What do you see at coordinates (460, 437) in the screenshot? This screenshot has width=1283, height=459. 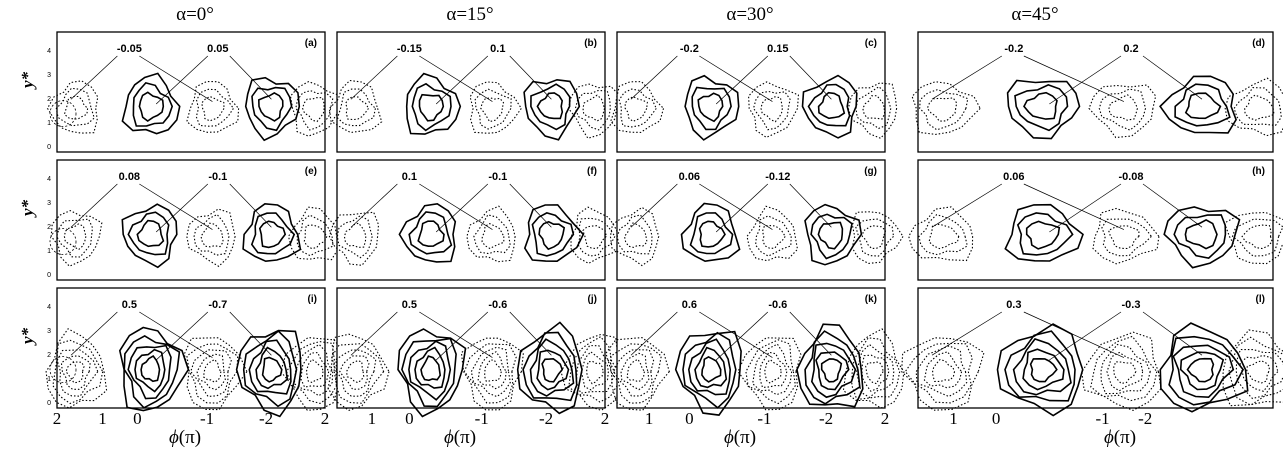 I see `x-axis-title-col2: ϕ(π)` at bounding box center [460, 437].